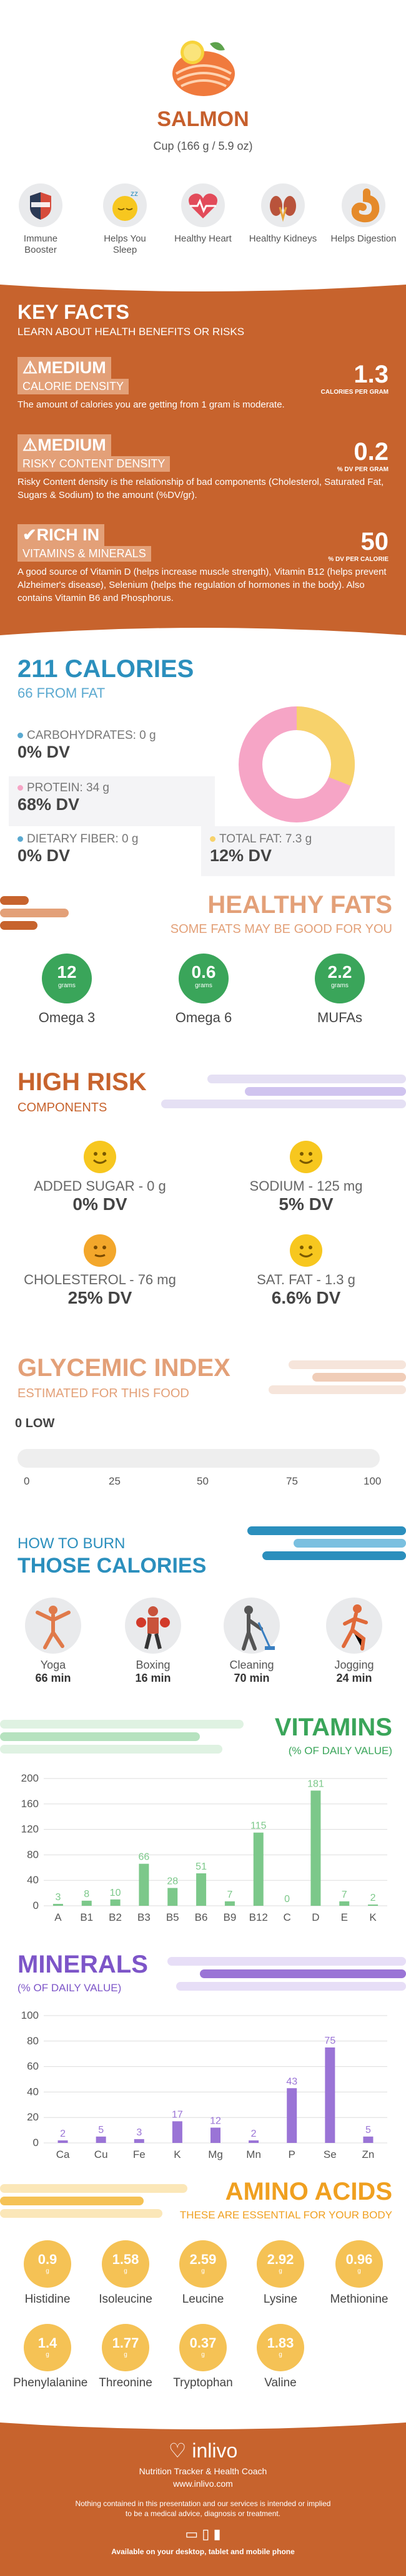 The height and width of the screenshot is (2576, 406). Describe the element at coordinates (125, 2299) in the screenshot. I see `amino-label: Isoleucine` at that location.